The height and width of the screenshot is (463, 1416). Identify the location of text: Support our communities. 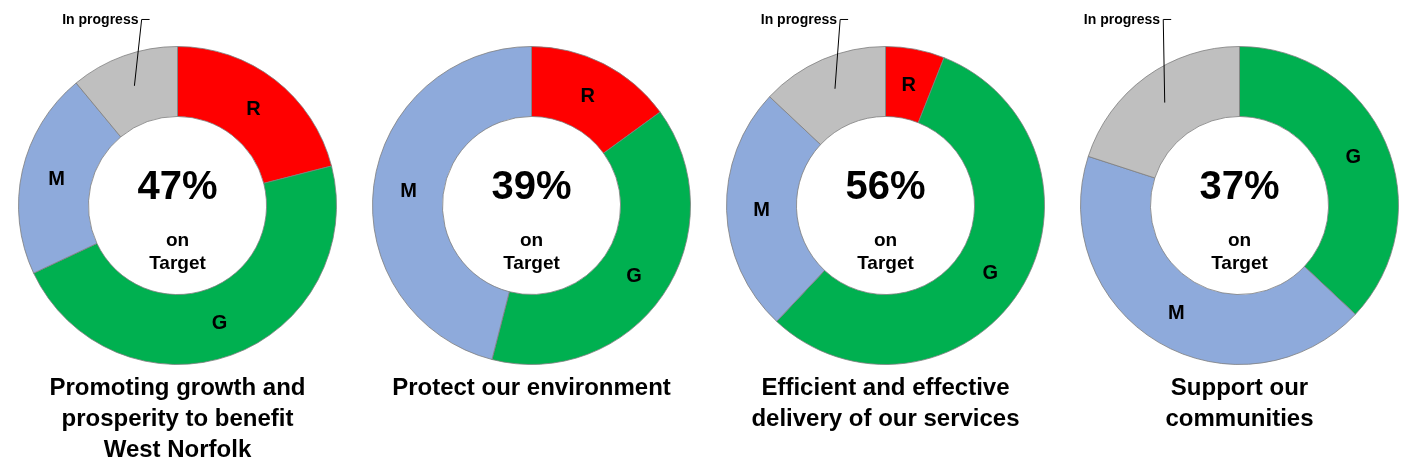
(1239, 401).